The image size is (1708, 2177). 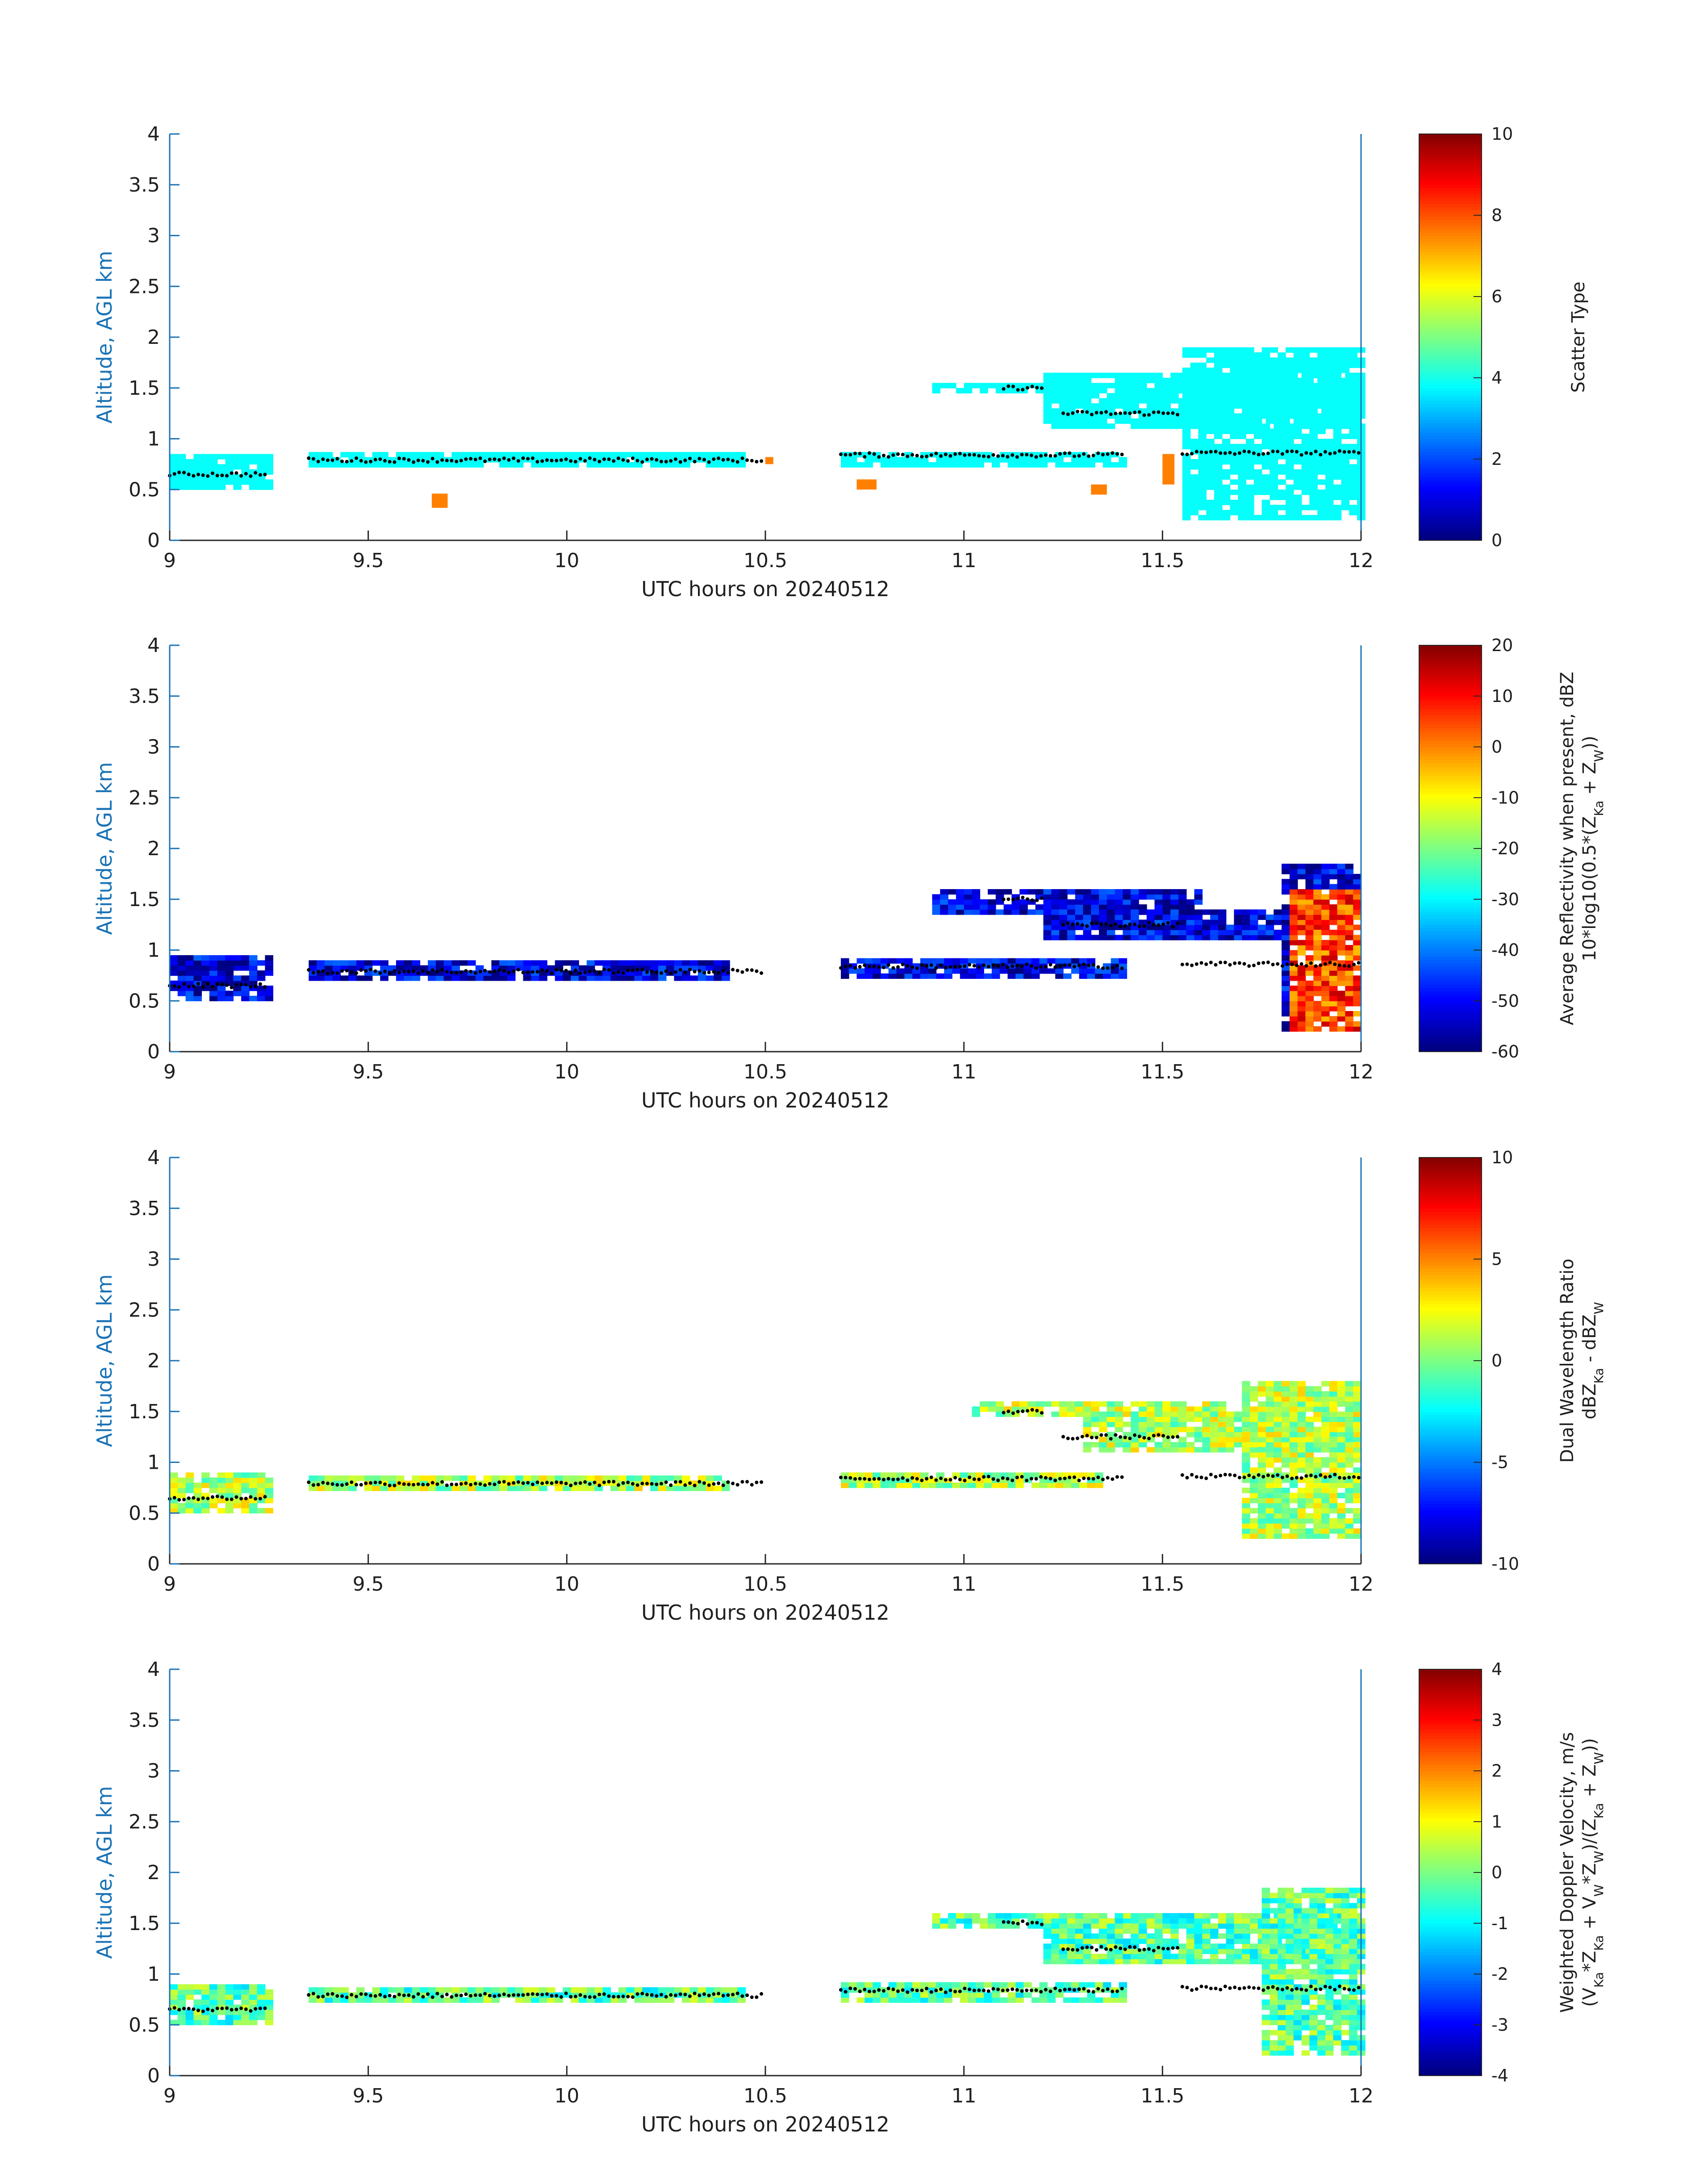 What do you see at coordinates (144, 185) in the screenshot?
I see `y-tick-label: 3.5` at bounding box center [144, 185].